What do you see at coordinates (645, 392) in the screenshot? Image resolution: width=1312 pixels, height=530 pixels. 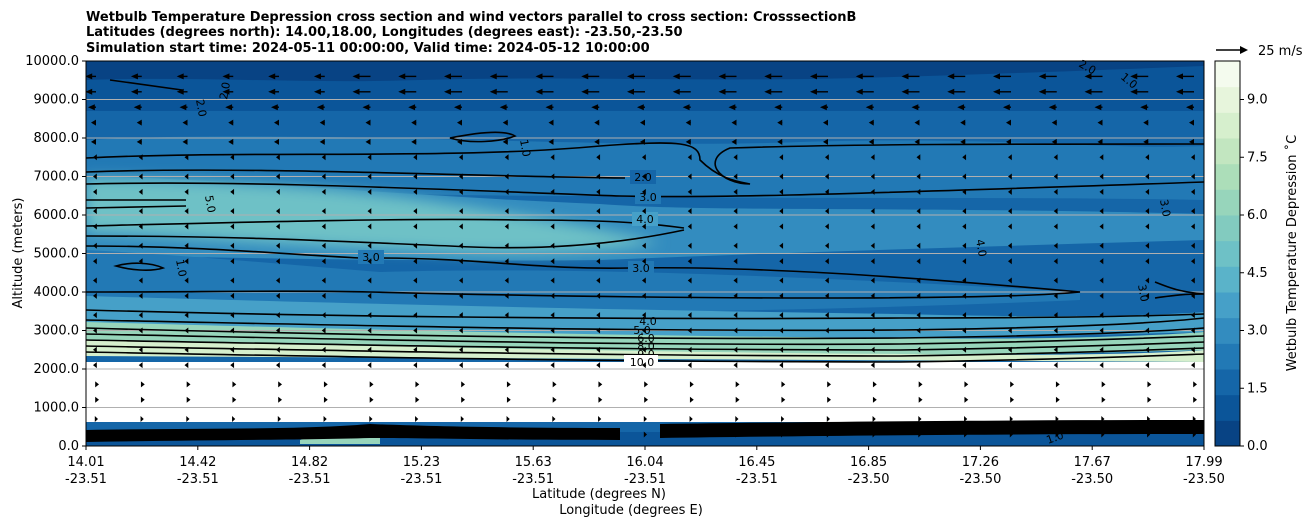 I see `field-blank` at bounding box center [645, 392].